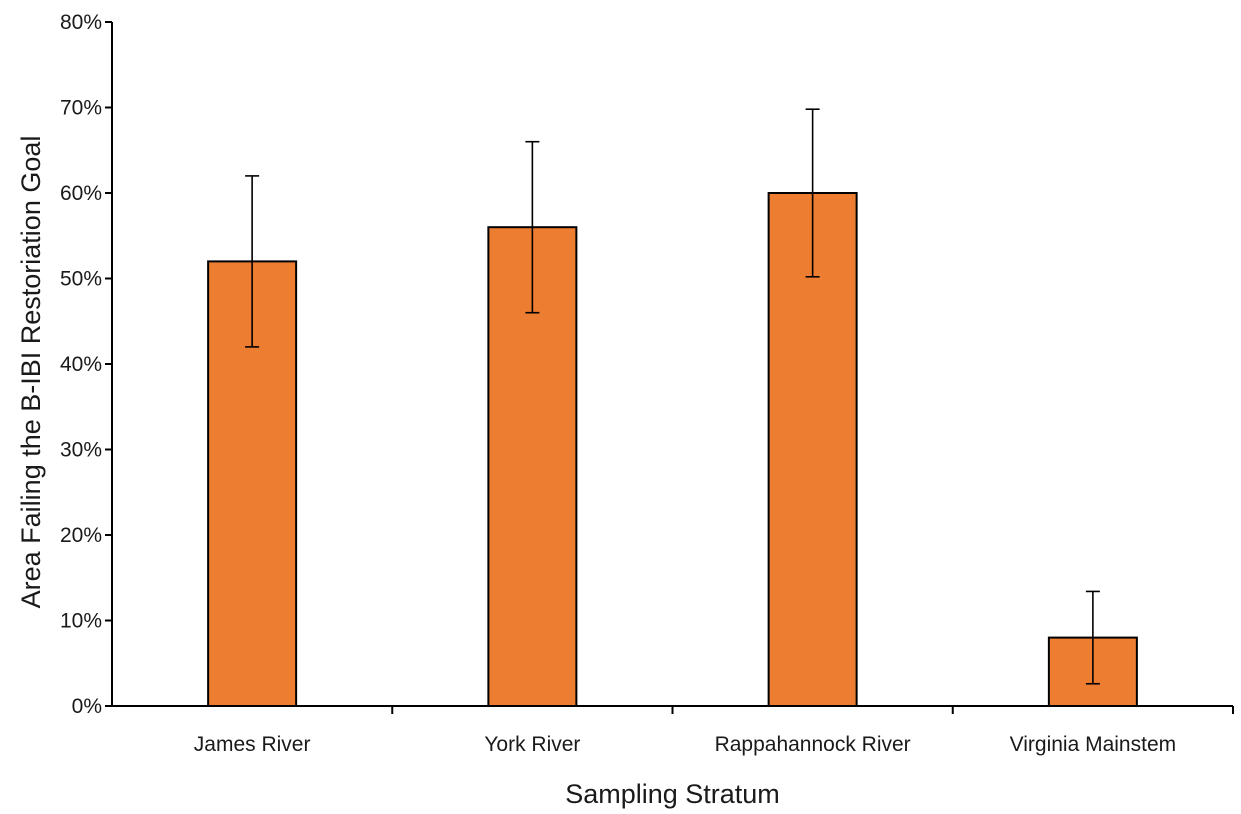 Image resolution: width=1241 pixels, height=814 pixels. Describe the element at coordinates (812, 449) in the screenshot. I see `bar-rappahannock-river` at that location.